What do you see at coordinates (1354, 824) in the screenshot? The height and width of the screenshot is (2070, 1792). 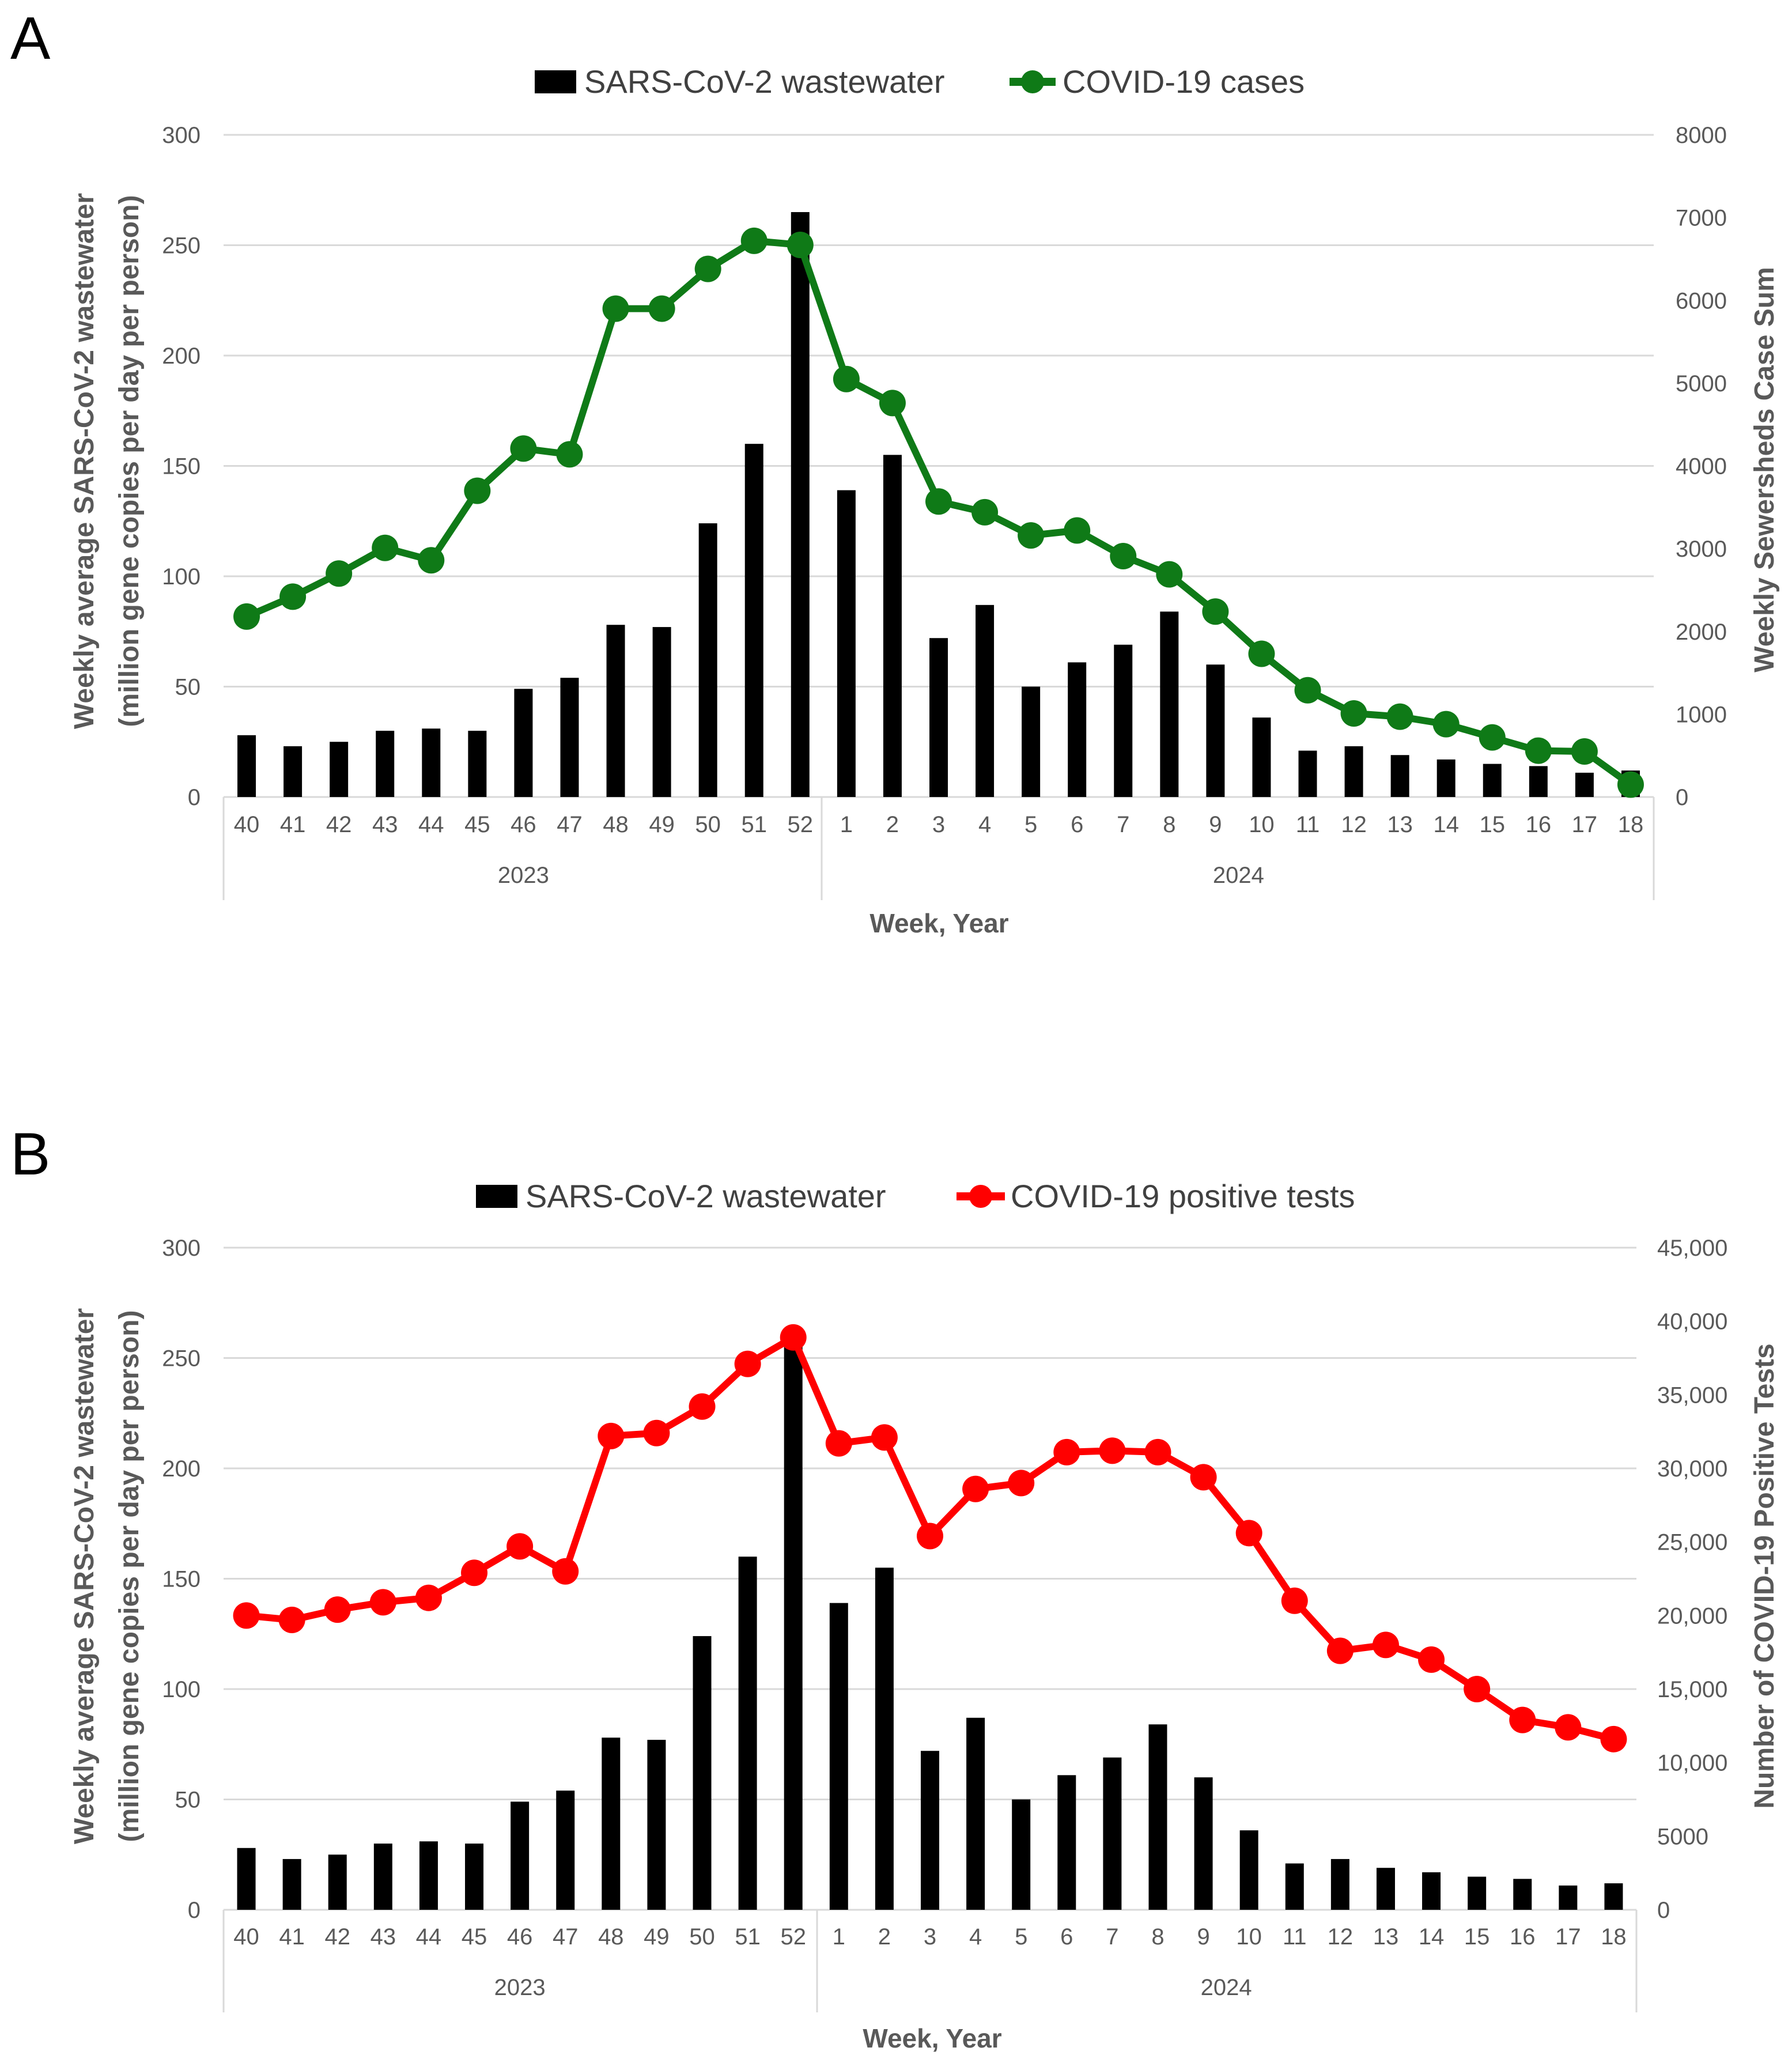 I see `x-tick-label: 12` at bounding box center [1354, 824].